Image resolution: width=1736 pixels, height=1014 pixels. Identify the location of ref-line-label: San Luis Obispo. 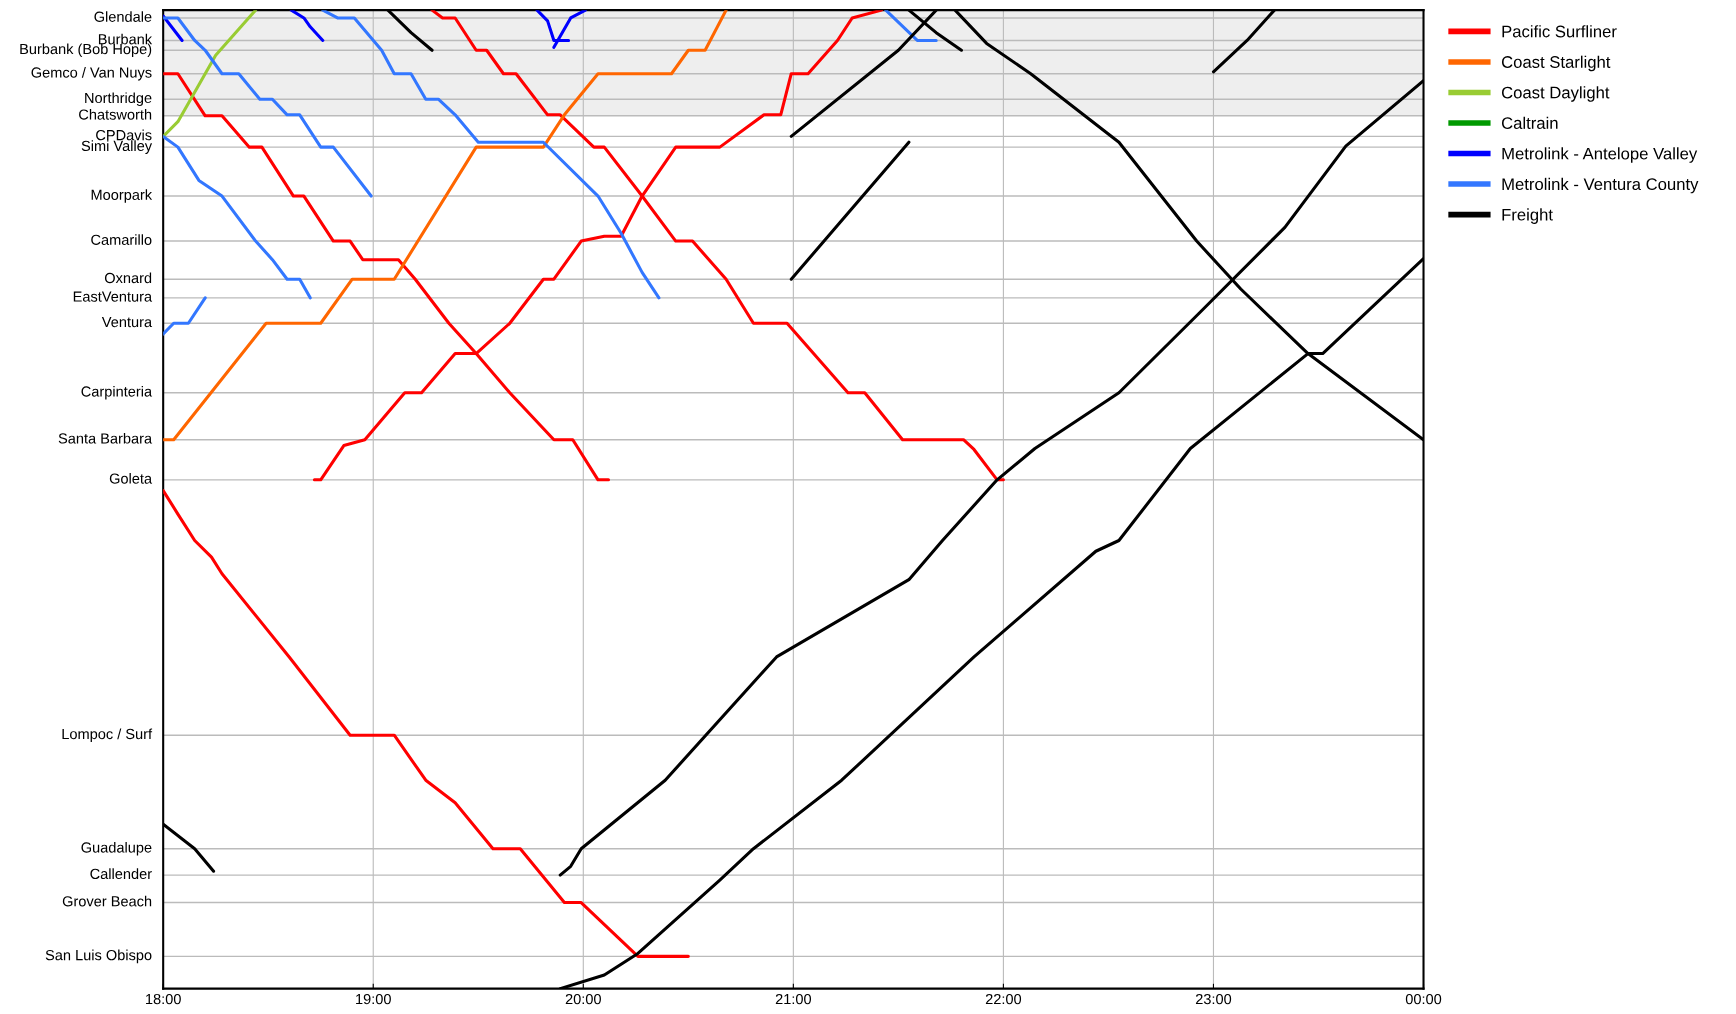
(98, 956).